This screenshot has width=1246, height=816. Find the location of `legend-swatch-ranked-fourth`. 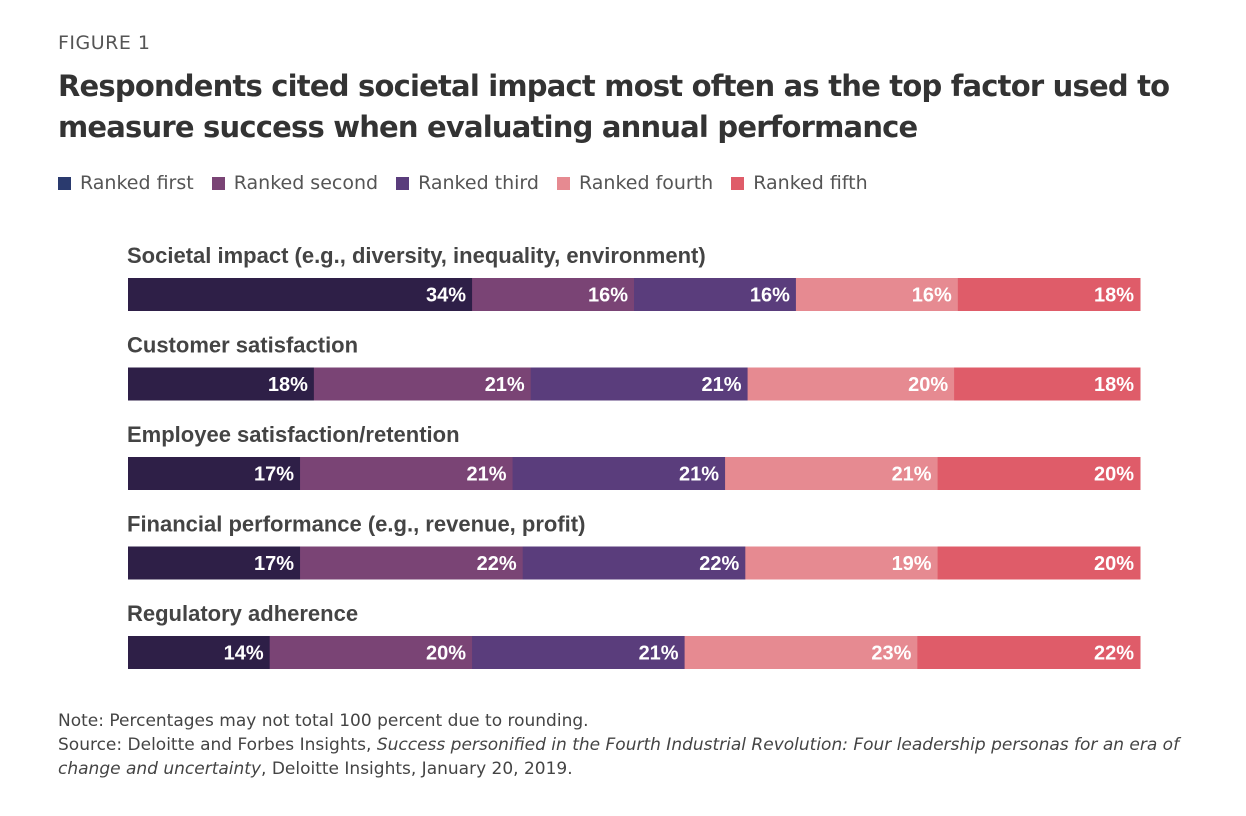

legend-swatch-ranked-fourth is located at coordinates (563, 183).